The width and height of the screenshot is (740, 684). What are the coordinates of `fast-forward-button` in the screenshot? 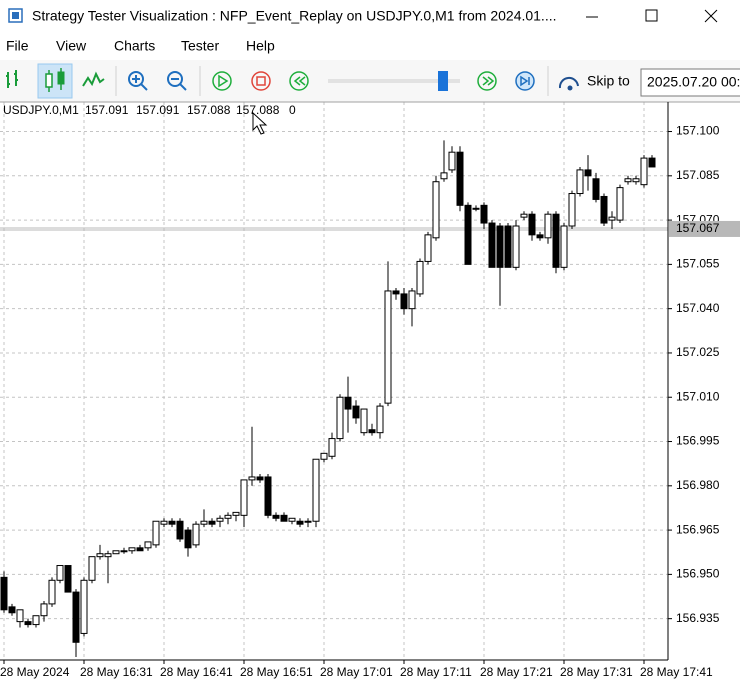 It's located at (487, 81).